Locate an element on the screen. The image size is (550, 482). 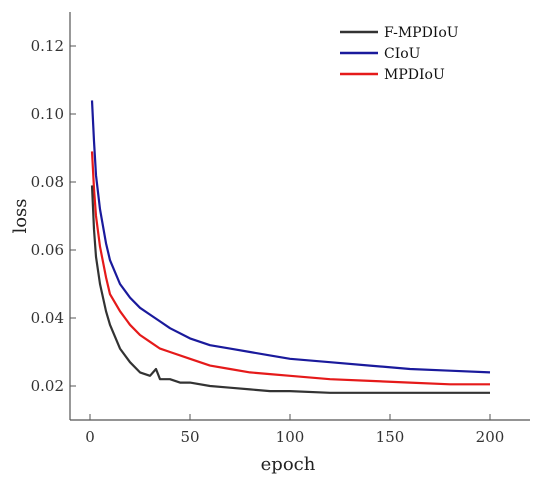
legend-label-mpdiou: MPDIoU is located at coordinates (414, 75).